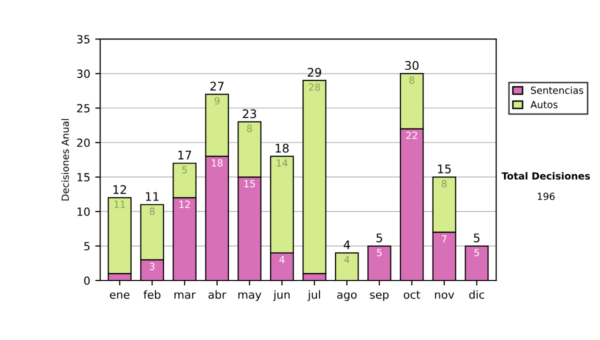 The height and width of the screenshot is (340, 600). What do you see at coordinates (184, 204) in the screenshot?
I see `data-label: 12` at bounding box center [184, 204].